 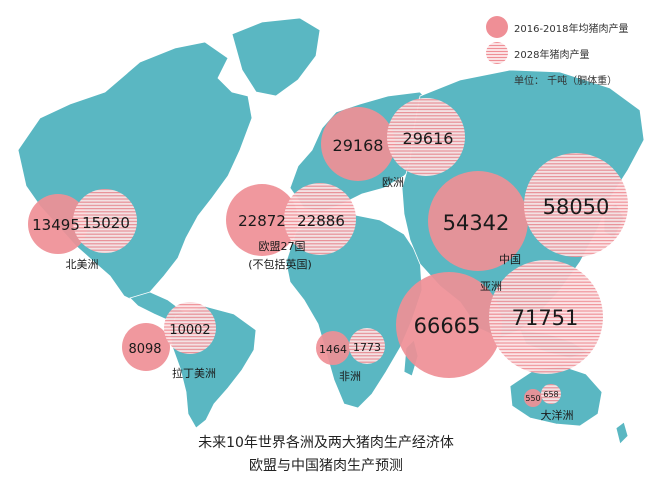 I want to click on legend-solid: 2016-2018年均猪肉产量, so click(x=566, y=27).